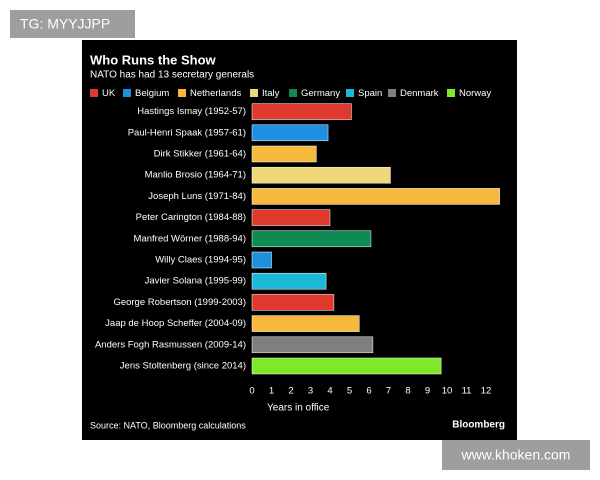  What do you see at coordinates (195, 281) in the screenshot?
I see `y-tick-label: Javier Solana (1995-99)` at bounding box center [195, 281].